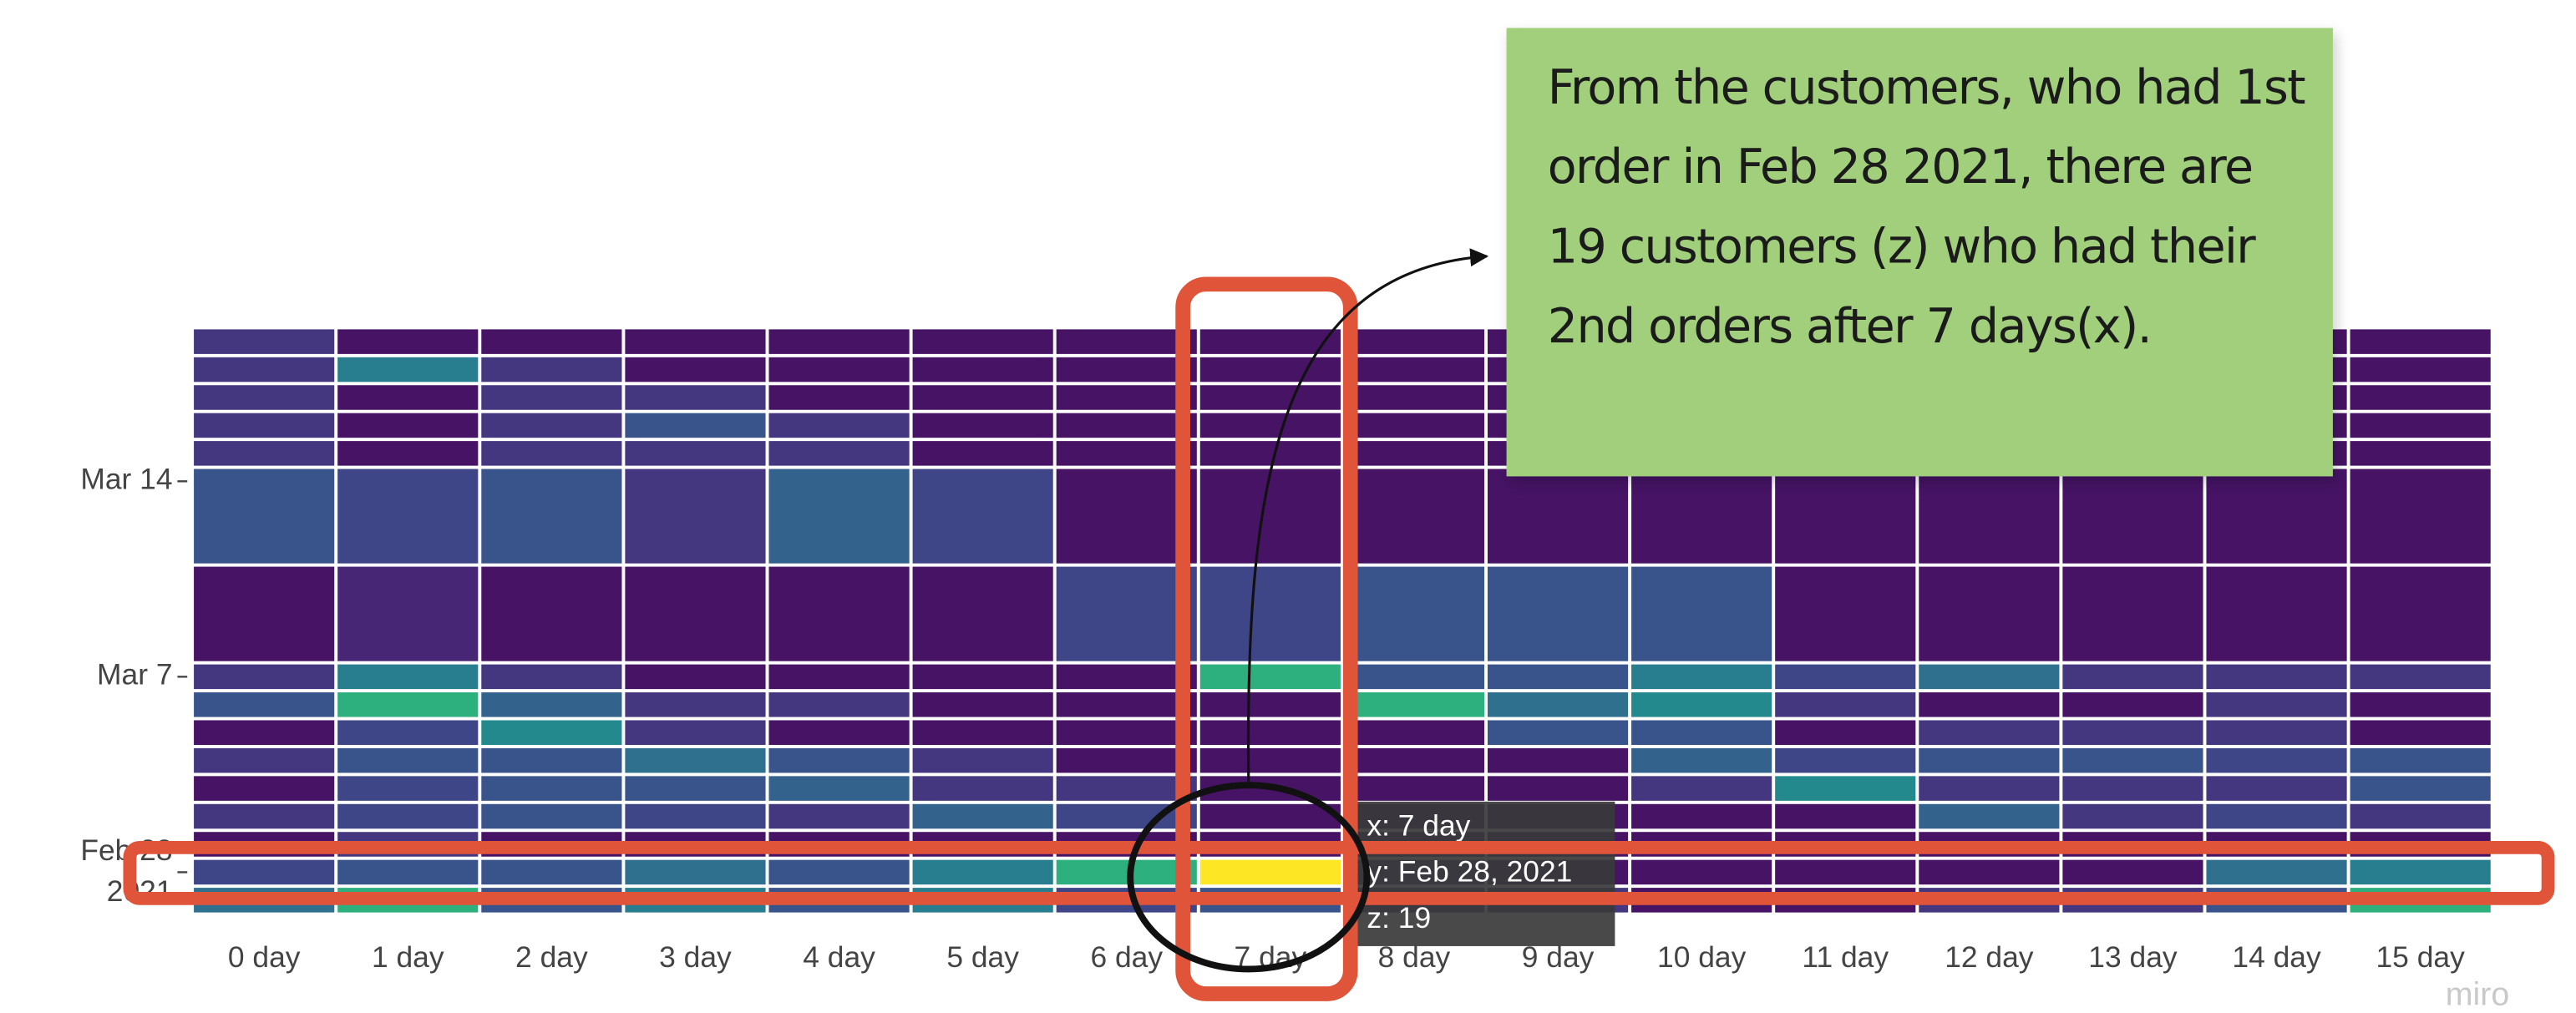 This screenshot has width=2576, height=1013. Describe the element at coordinates (1266, 638) in the screenshot. I see `highlight-column` at that location.